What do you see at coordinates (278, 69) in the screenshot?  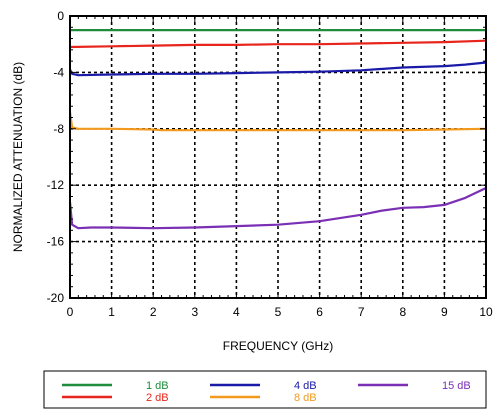 I see `series-line-4-db` at bounding box center [278, 69].